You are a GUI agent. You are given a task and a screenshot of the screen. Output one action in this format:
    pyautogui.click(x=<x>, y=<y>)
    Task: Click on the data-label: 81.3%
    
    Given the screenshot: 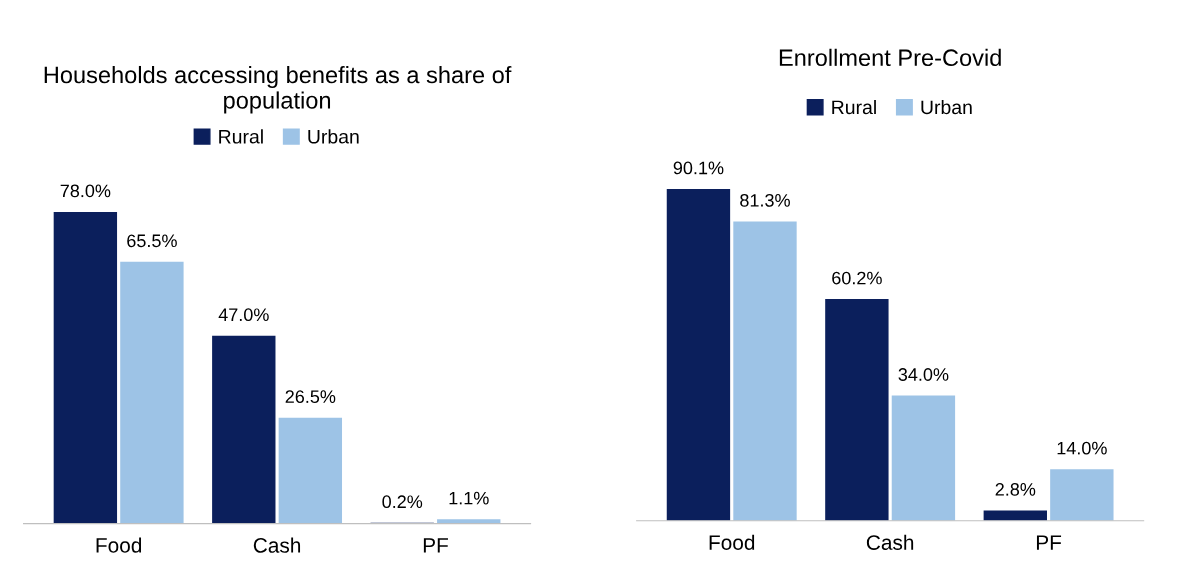 What is the action you would take?
    pyautogui.click(x=765, y=200)
    